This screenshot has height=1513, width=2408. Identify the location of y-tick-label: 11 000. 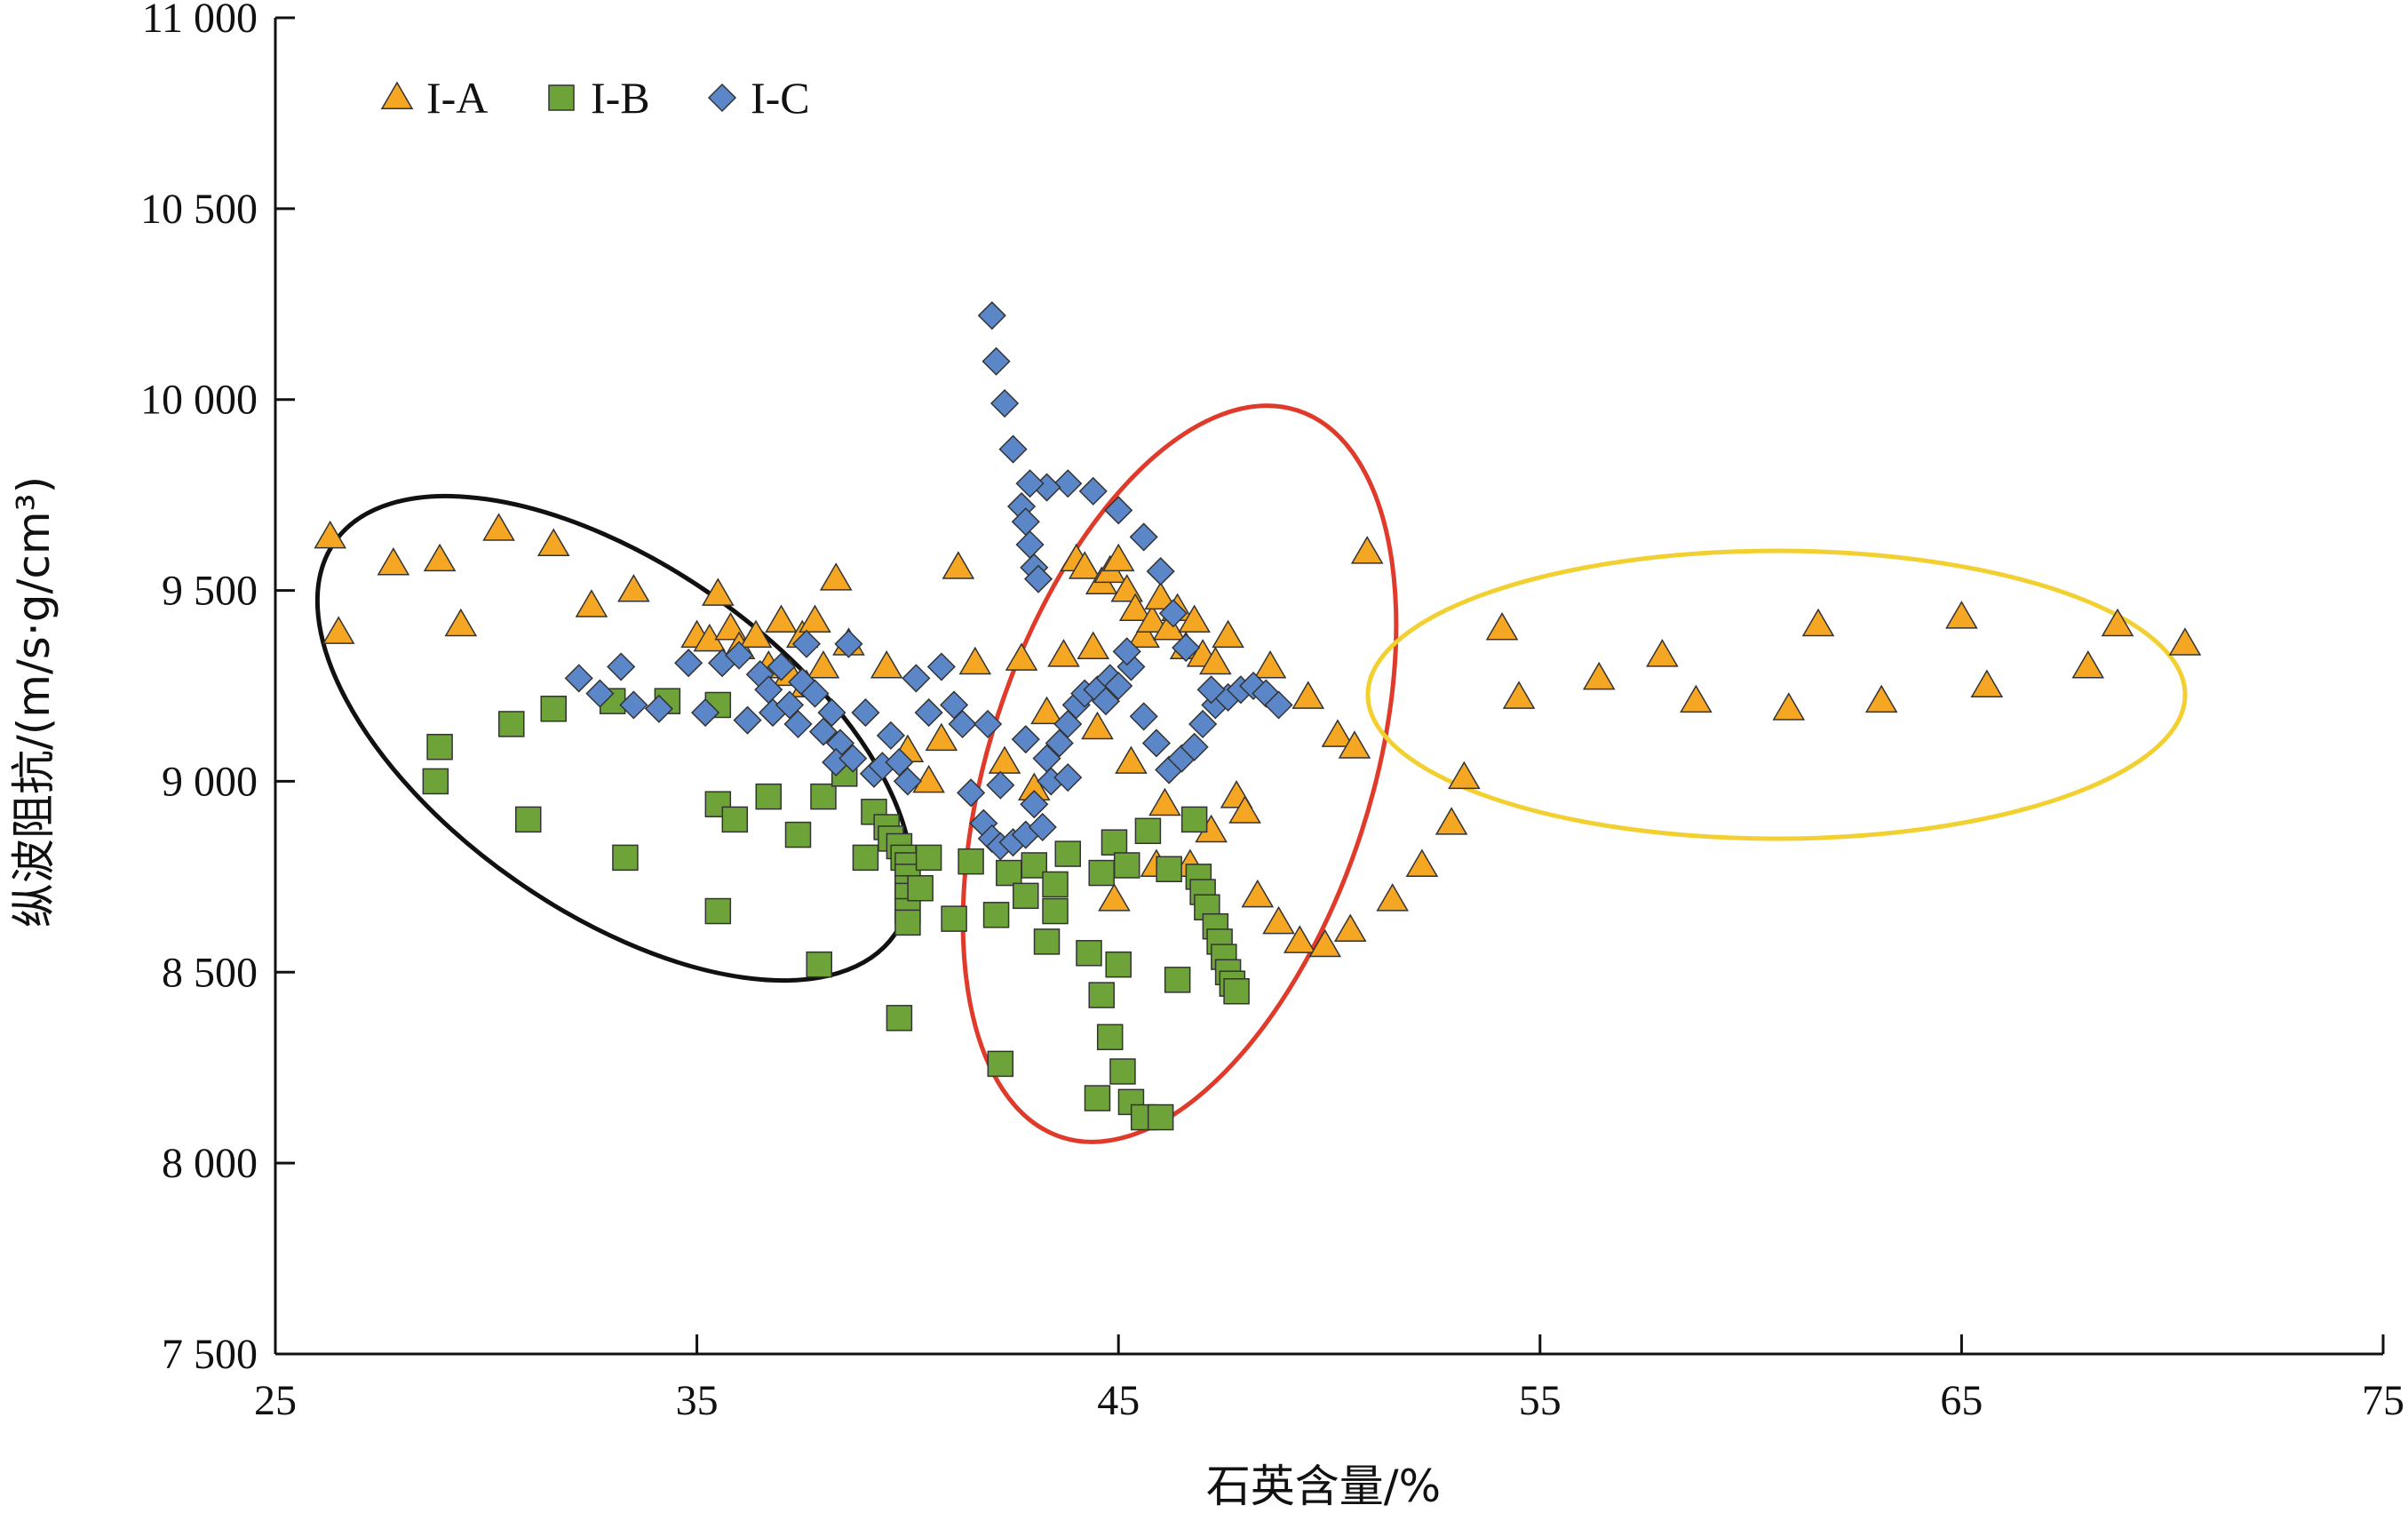
(200, 21).